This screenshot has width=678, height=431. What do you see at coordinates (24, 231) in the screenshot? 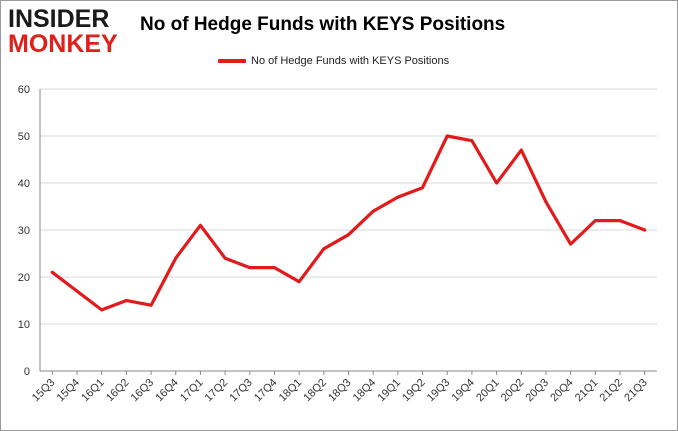
I see `y-tick-label: 30` at bounding box center [24, 231].